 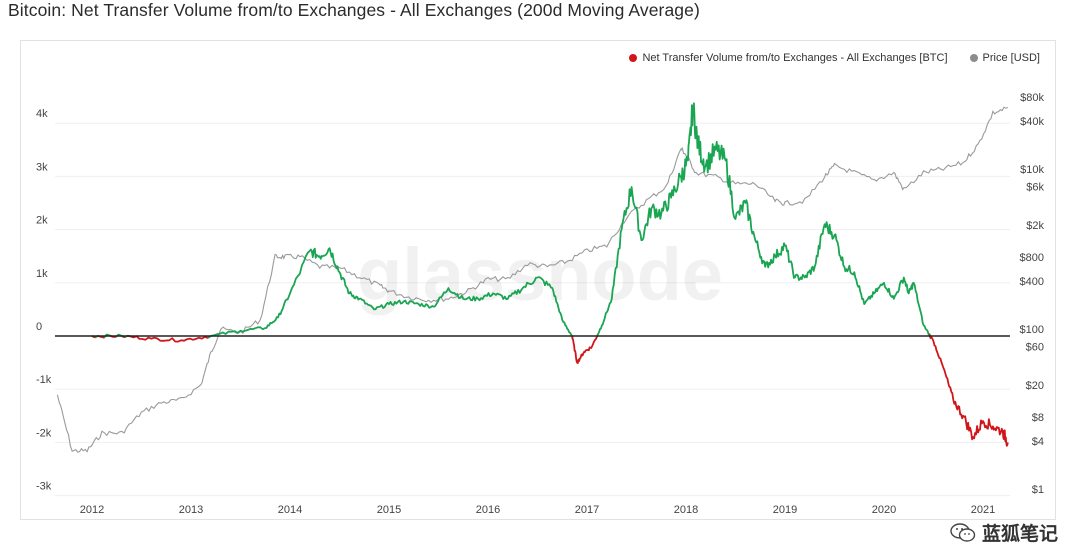 What do you see at coordinates (963, 532) in the screenshot?
I see `wechat-icon` at bounding box center [963, 532].